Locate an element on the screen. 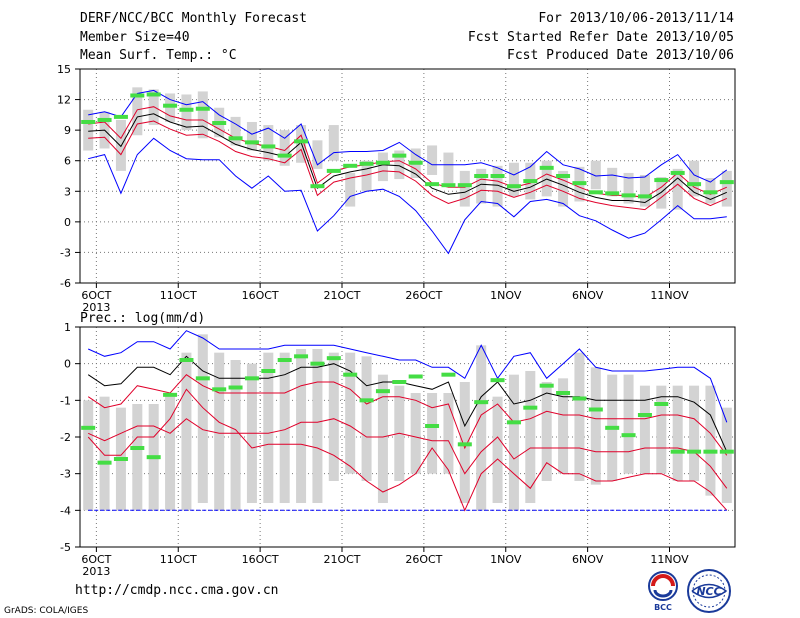  ncc-logo: NCC is located at coordinates (709, 593).